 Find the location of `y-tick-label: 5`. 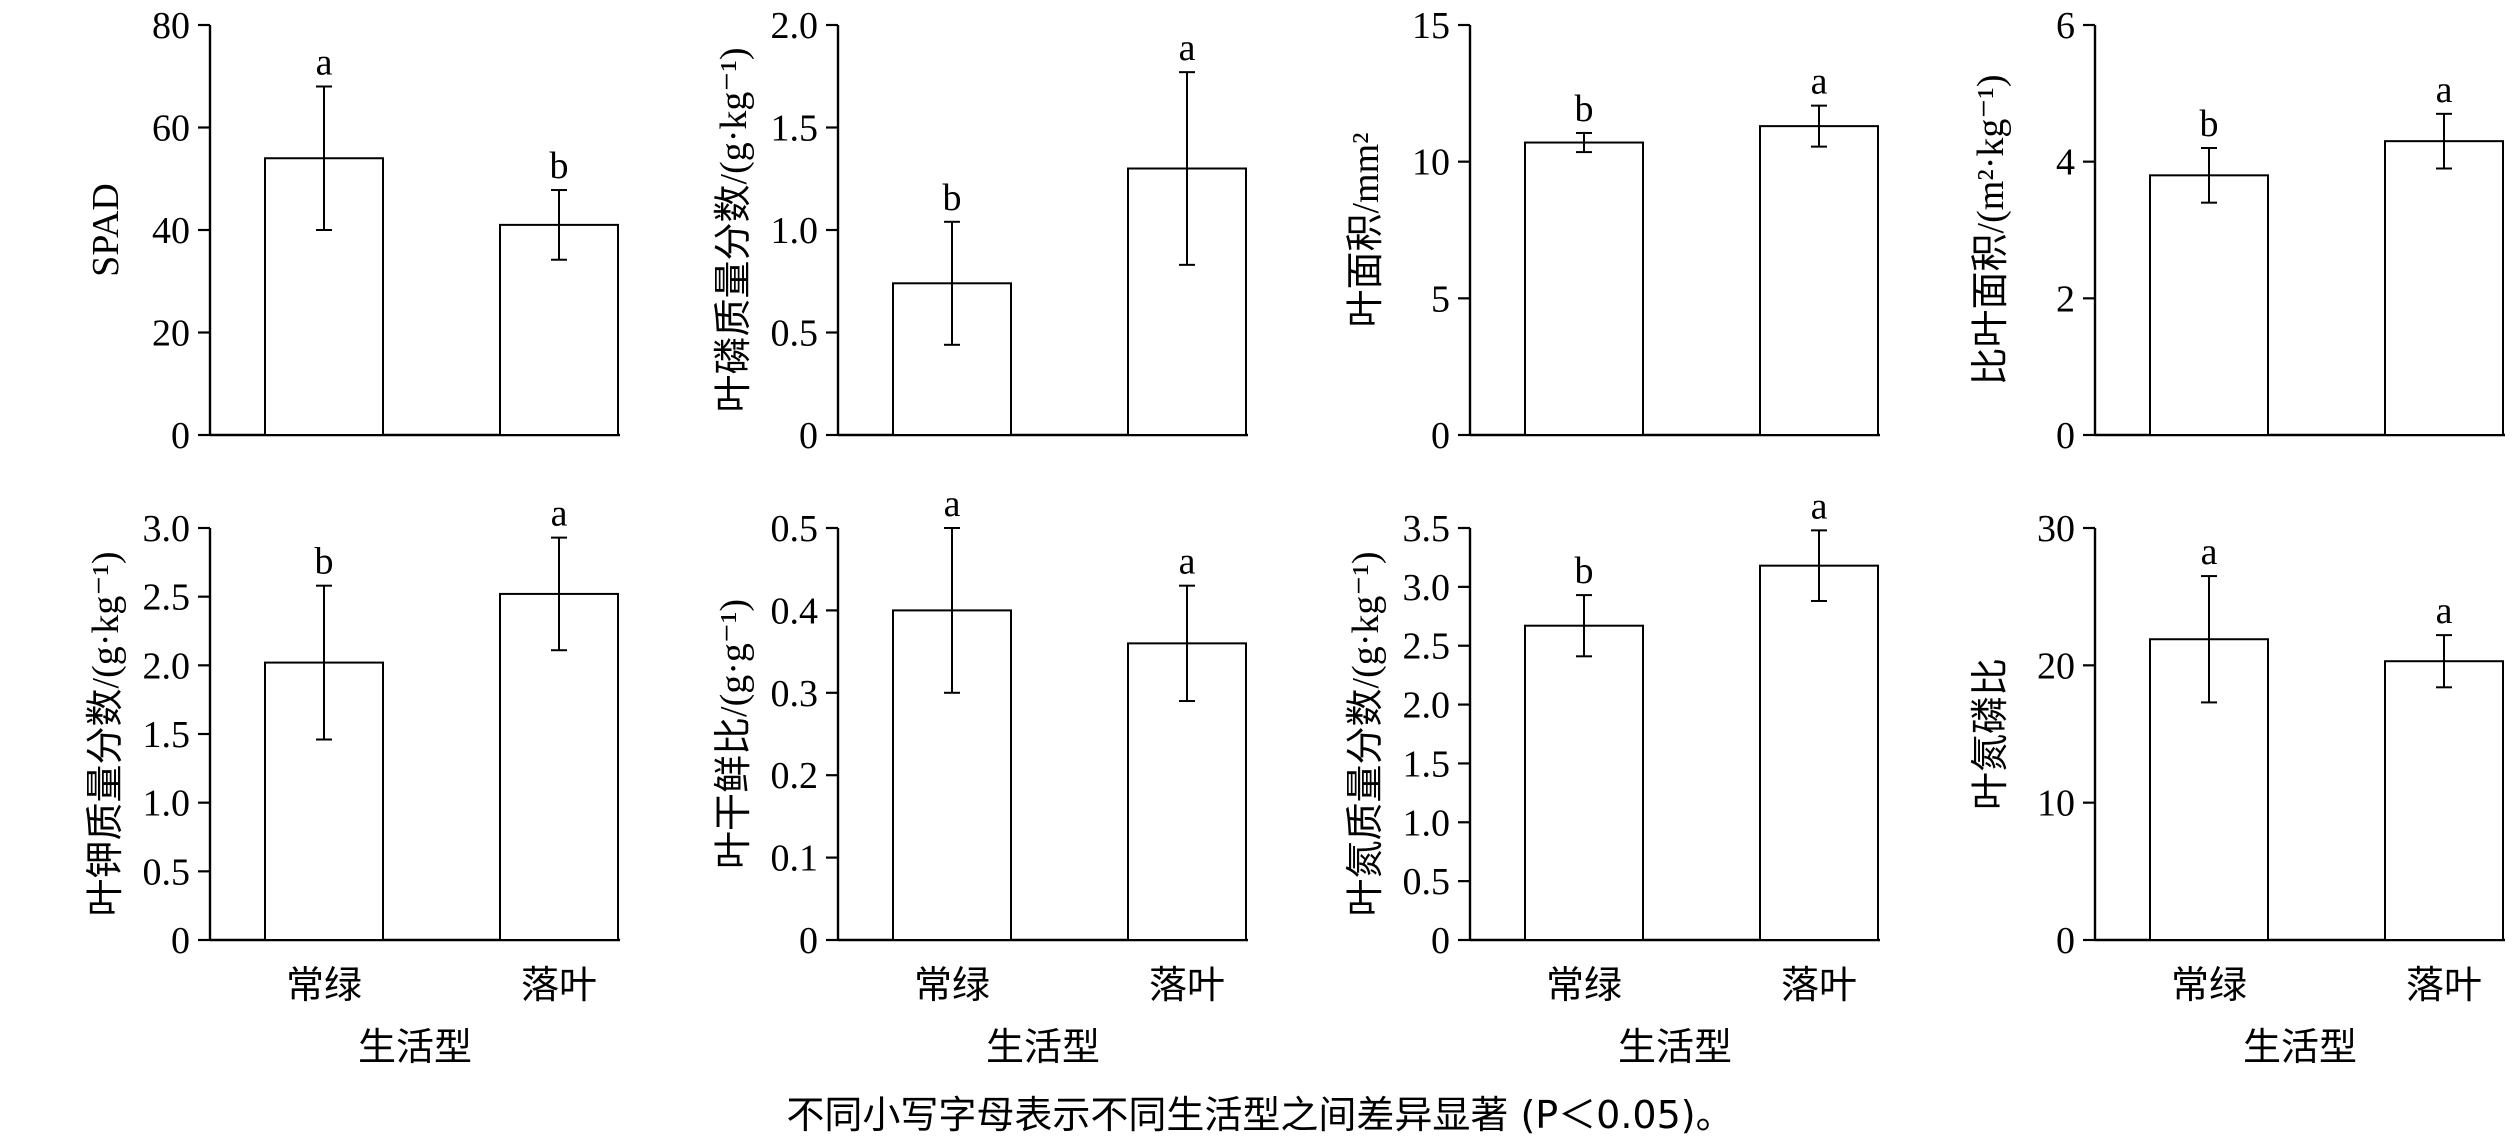

y-tick-label: 5 is located at coordinates (1440, 299).